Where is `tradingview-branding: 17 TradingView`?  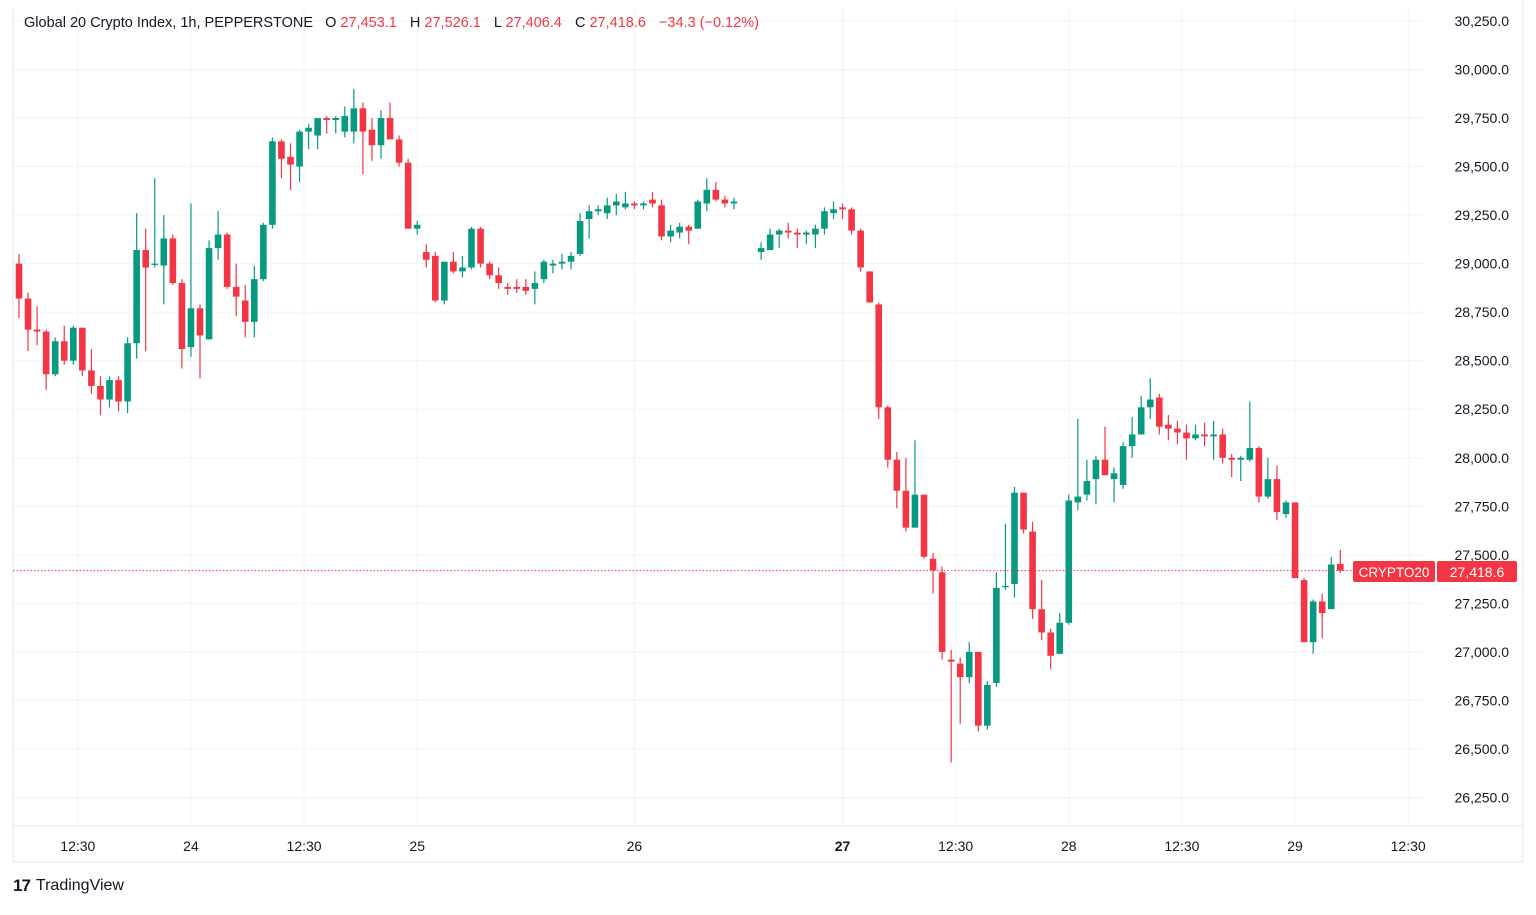 tradingview-branding: 17 TradingView is located at coordinates (68, 886).